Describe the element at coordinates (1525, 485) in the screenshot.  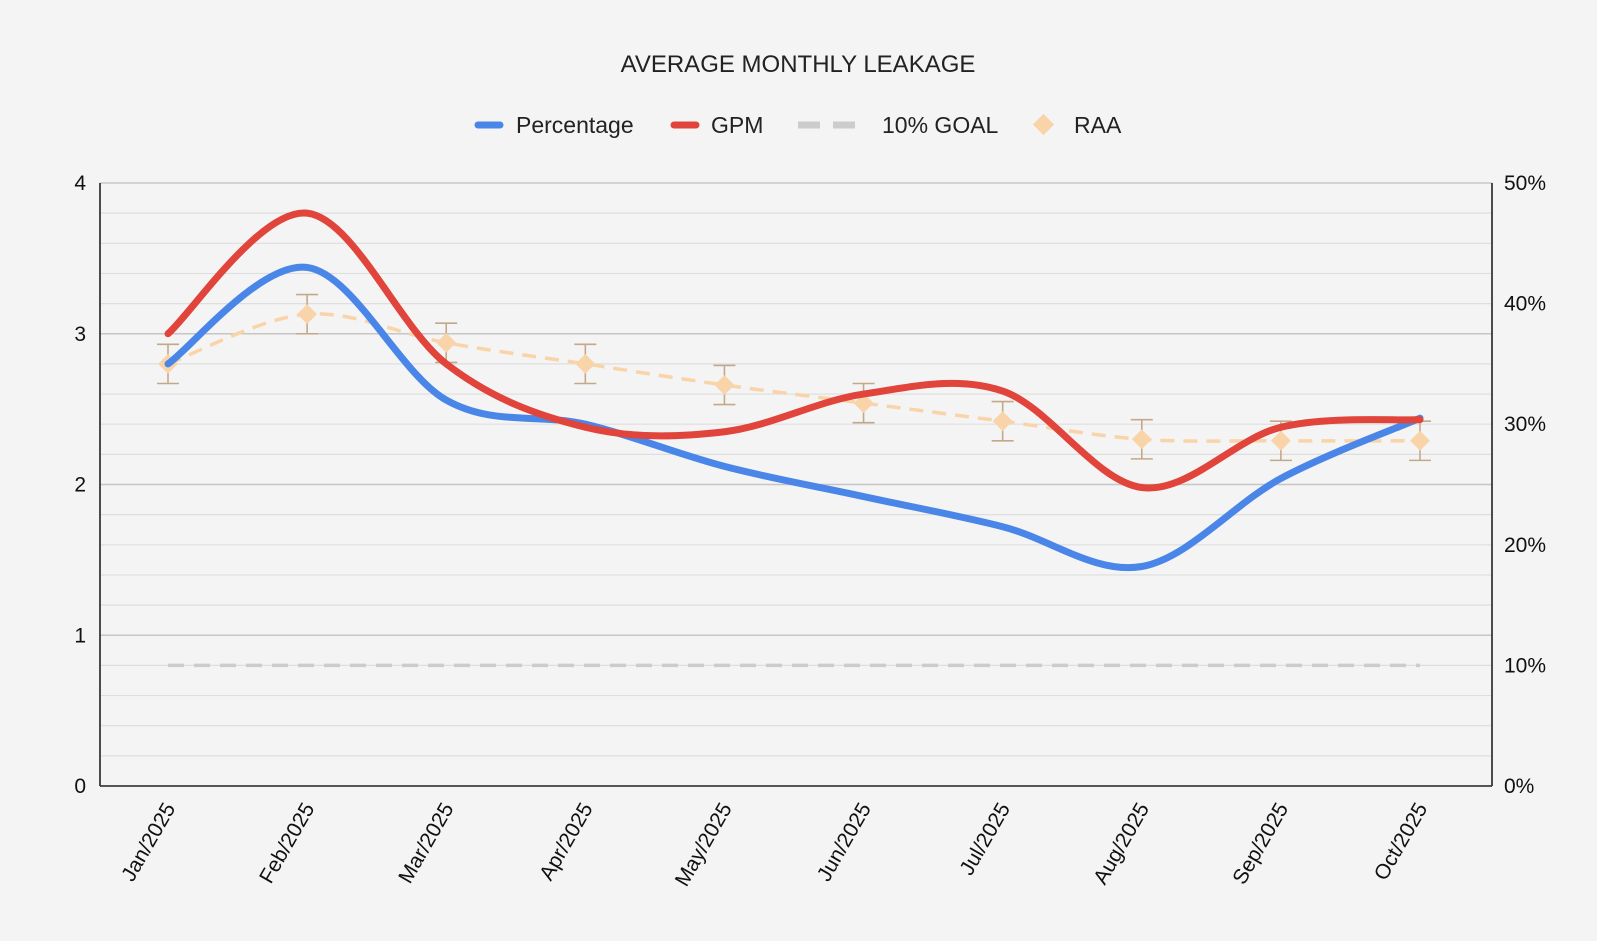
I see `right-axis-ticks: 0% 10% 20% 30% 40% 50%` at that location.